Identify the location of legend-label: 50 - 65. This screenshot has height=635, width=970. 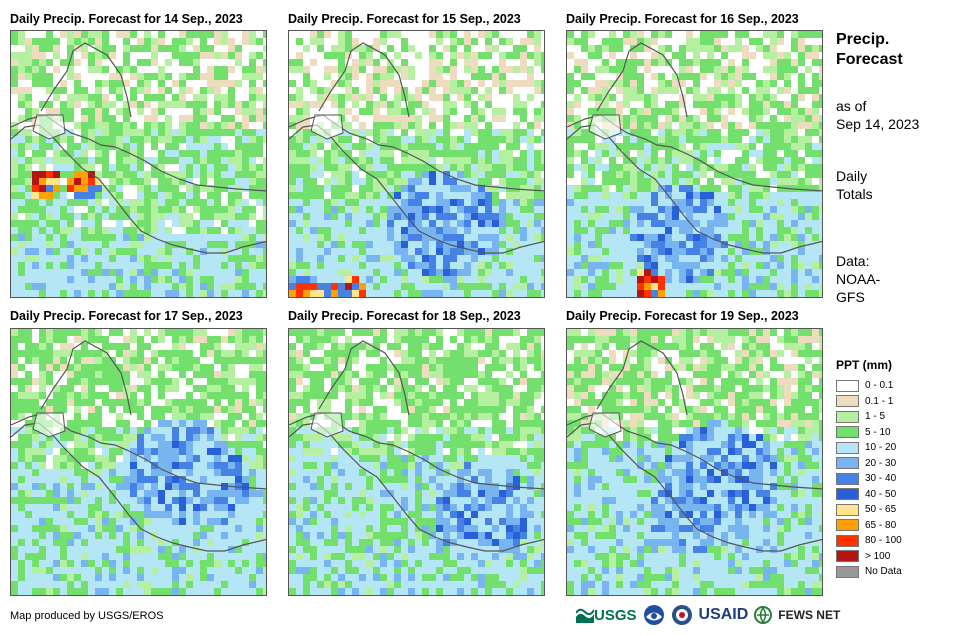
(881, 510).